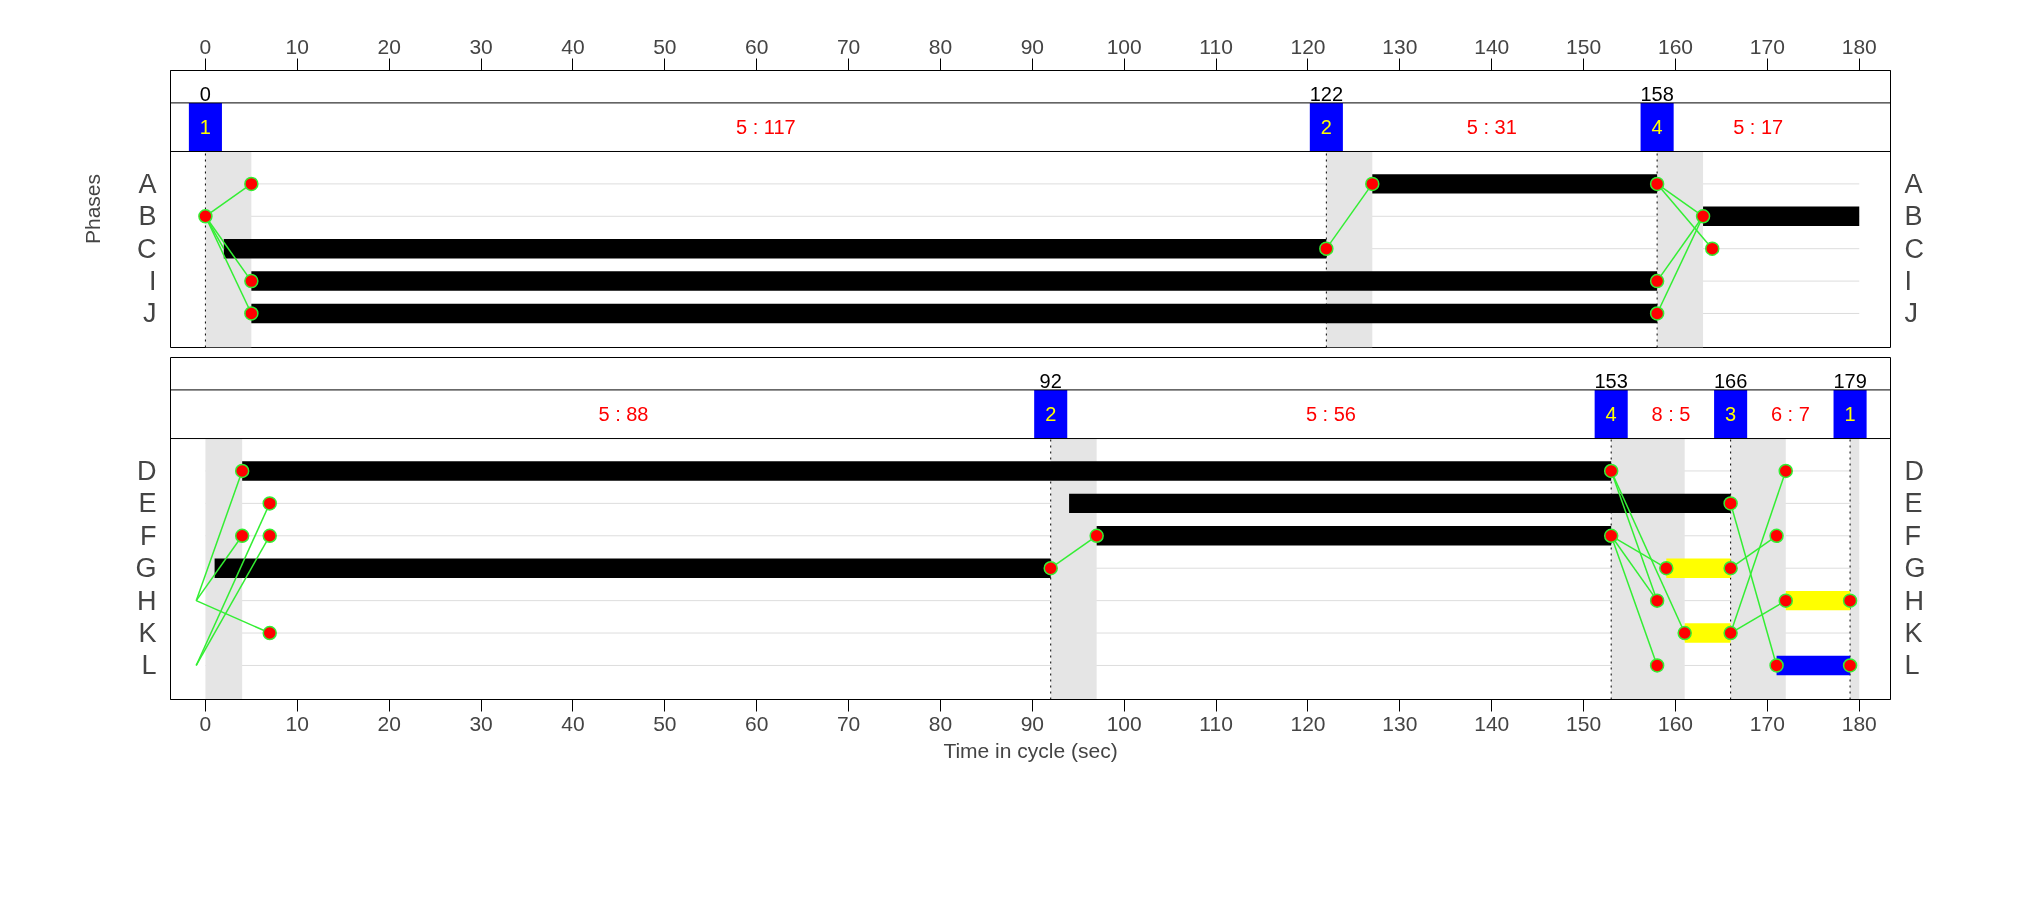 This screenshot has height=903, width=2043. What do you see at coordinates (1308, 723) in the screenshot?
I see `x-tick-label: 120` at bounding box center [1308, 723].